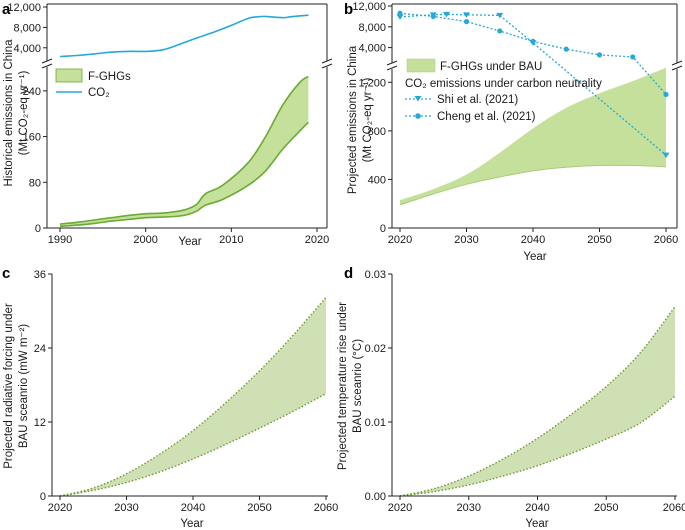 This screenshot has height=530, width=685. Describe the element at coordinates (503, 84) in the screenshot. I see `legend-co2-title: CO₂ emissions under carbon neutrality` at that location.